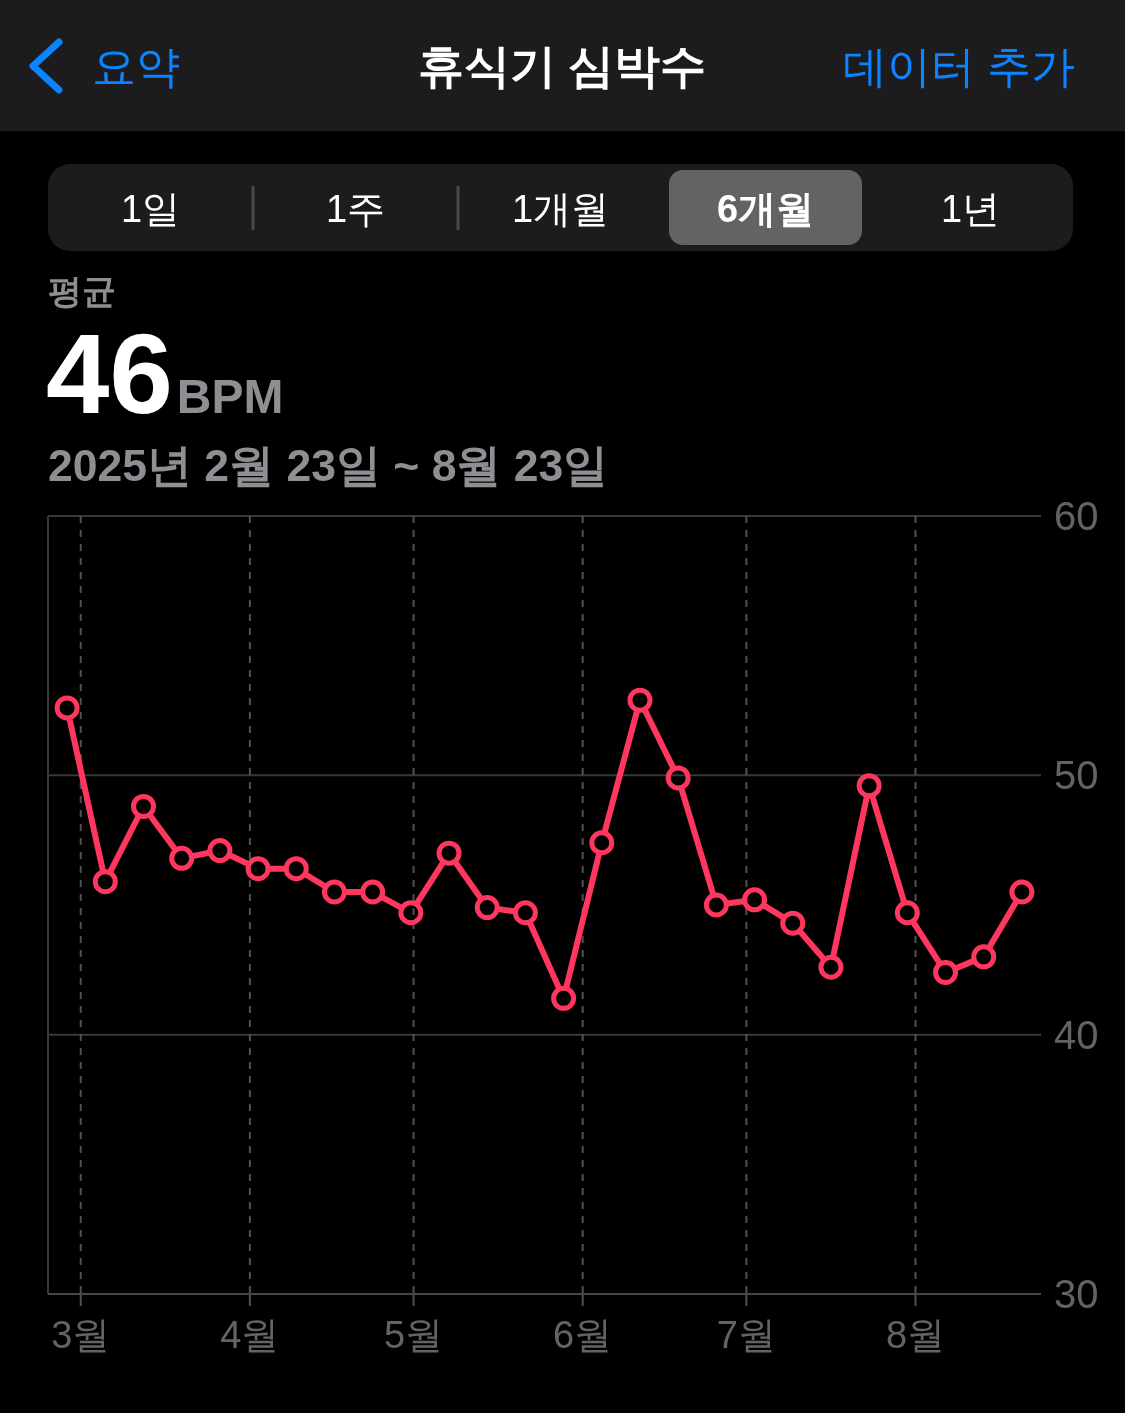 The image size is (1125, 1413). Describe the element at coordinates (583, 1335) in the screenshot. I see `x-tick-label: 6월` at that location.